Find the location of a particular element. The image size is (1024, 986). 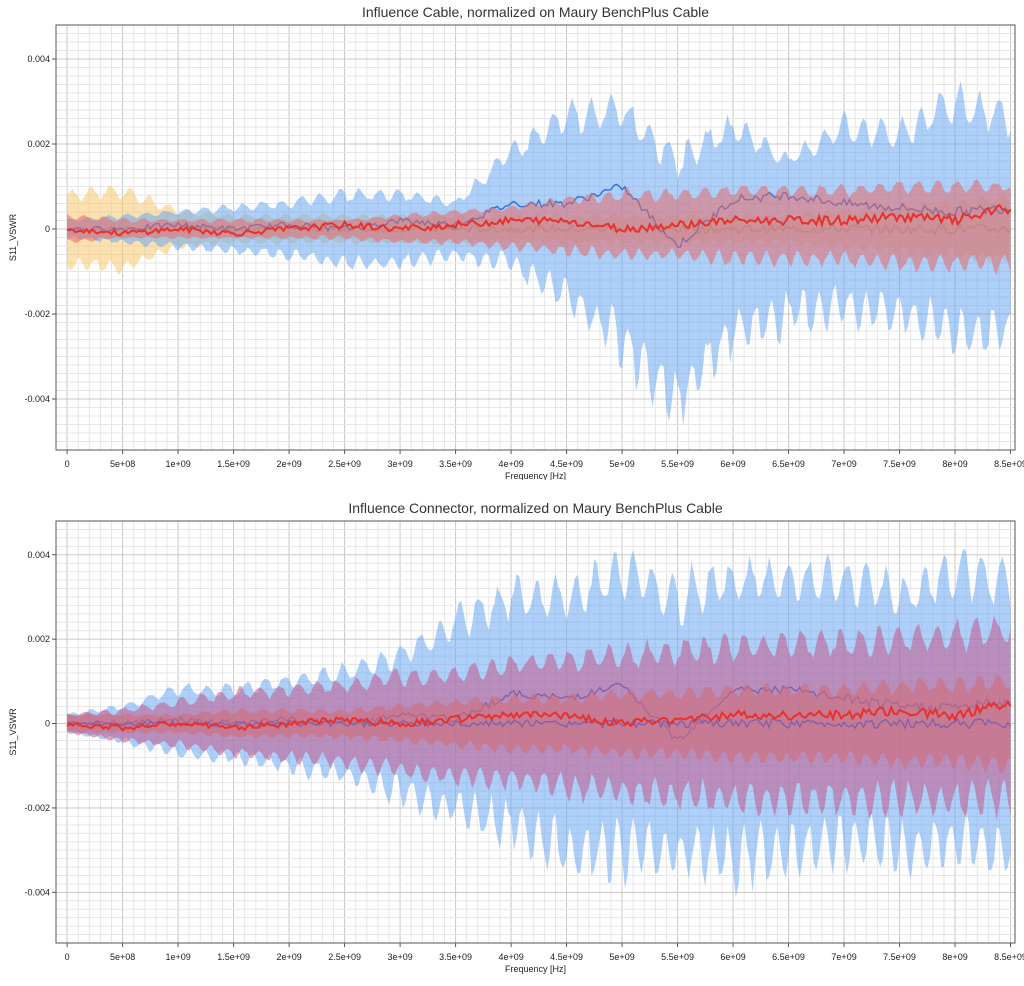

series-band is located at coordinates (539, 227).